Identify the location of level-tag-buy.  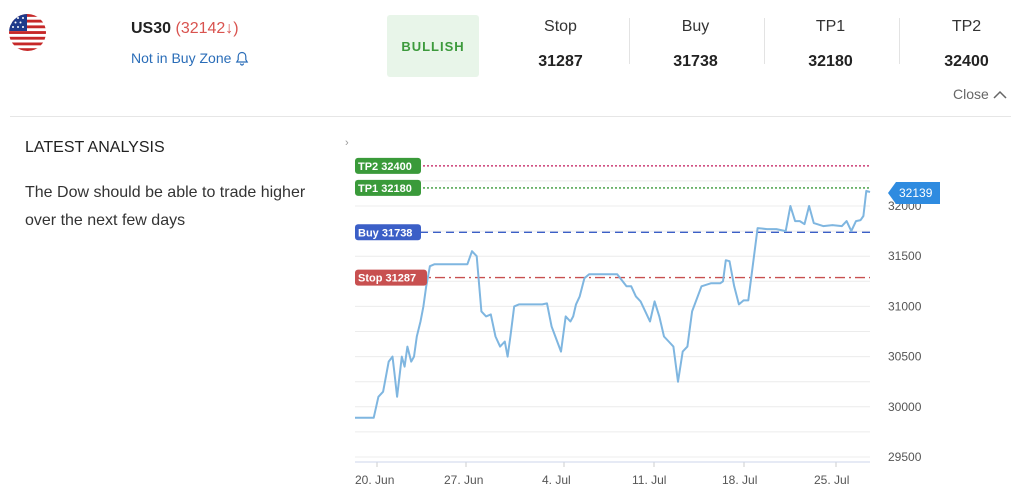
(388, 232).